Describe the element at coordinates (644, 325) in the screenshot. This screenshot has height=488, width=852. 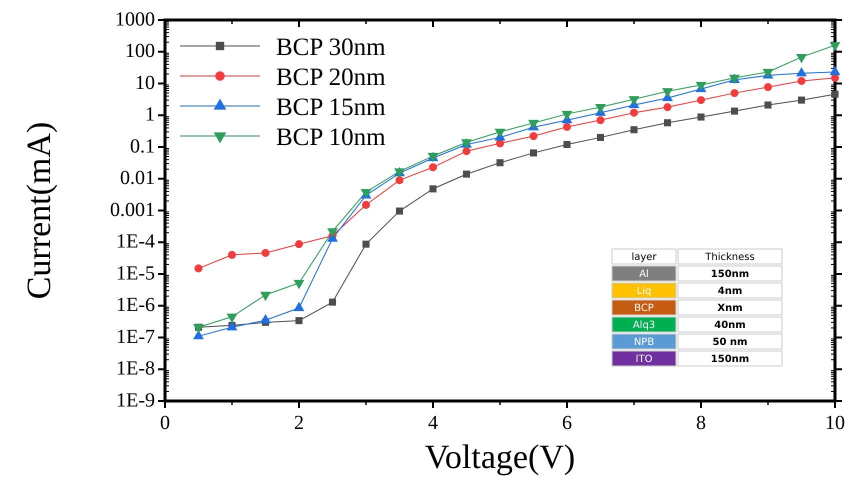
I see `annotation: Alq3` at that location.